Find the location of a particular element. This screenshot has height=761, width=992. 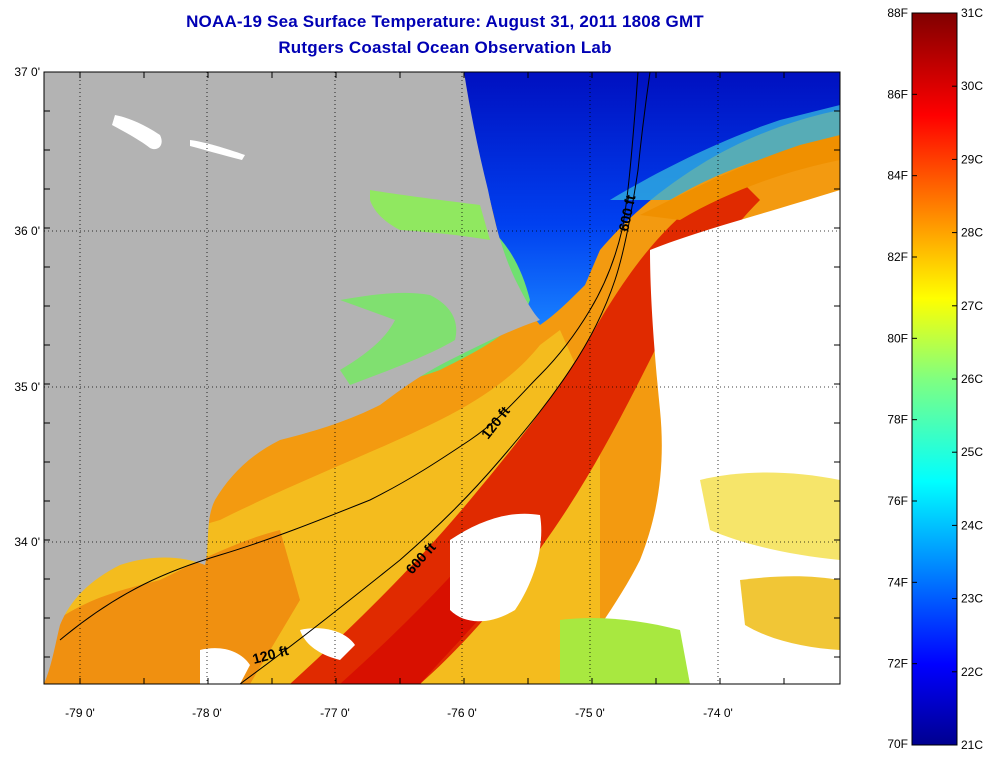

cloud-gap-warm is located at coordinates (770, 516).